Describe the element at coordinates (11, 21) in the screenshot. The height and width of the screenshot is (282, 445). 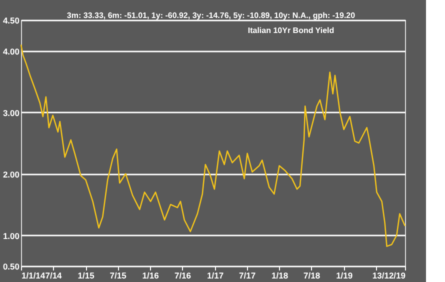
I see `y-tick-label: 4.50` at that location.